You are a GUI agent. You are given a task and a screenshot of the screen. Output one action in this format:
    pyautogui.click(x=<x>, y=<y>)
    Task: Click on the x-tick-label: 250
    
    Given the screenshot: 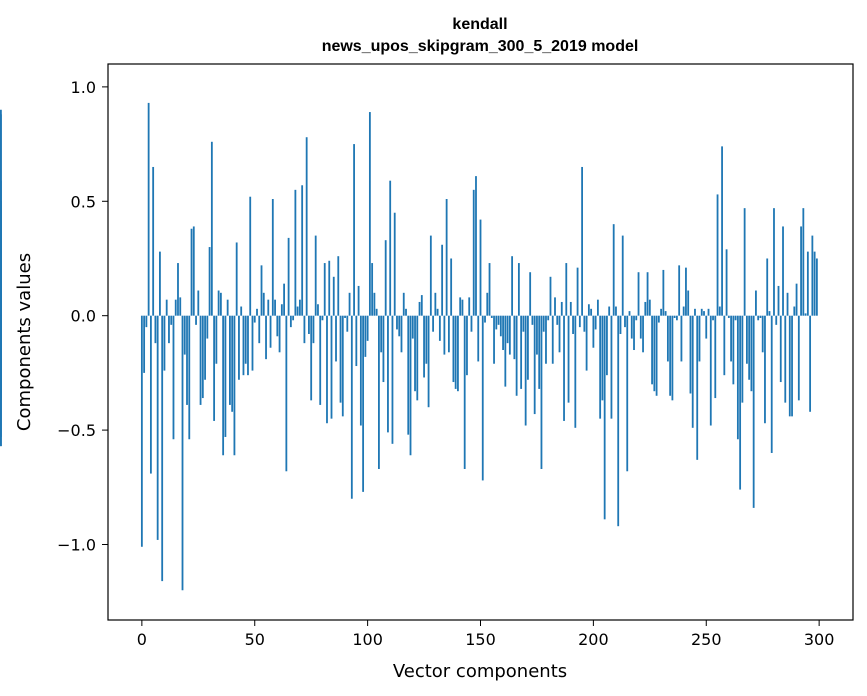 What is the action you would take?
    pyautogui.click(x=706, y=639)
    